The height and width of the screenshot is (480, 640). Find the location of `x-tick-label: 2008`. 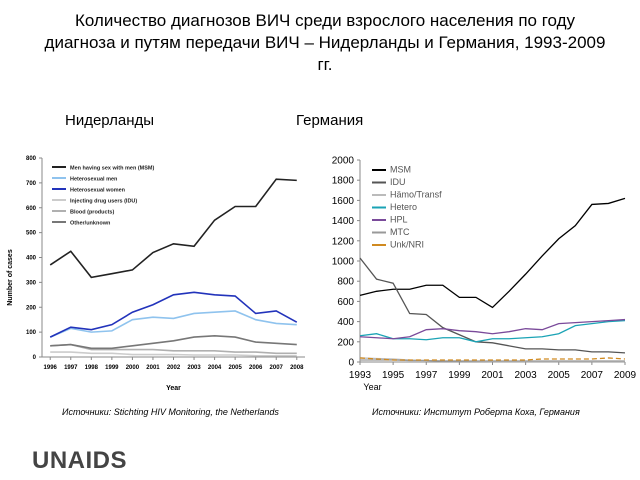

x-tick-label: 2008 is located at coordinates (297, 368).